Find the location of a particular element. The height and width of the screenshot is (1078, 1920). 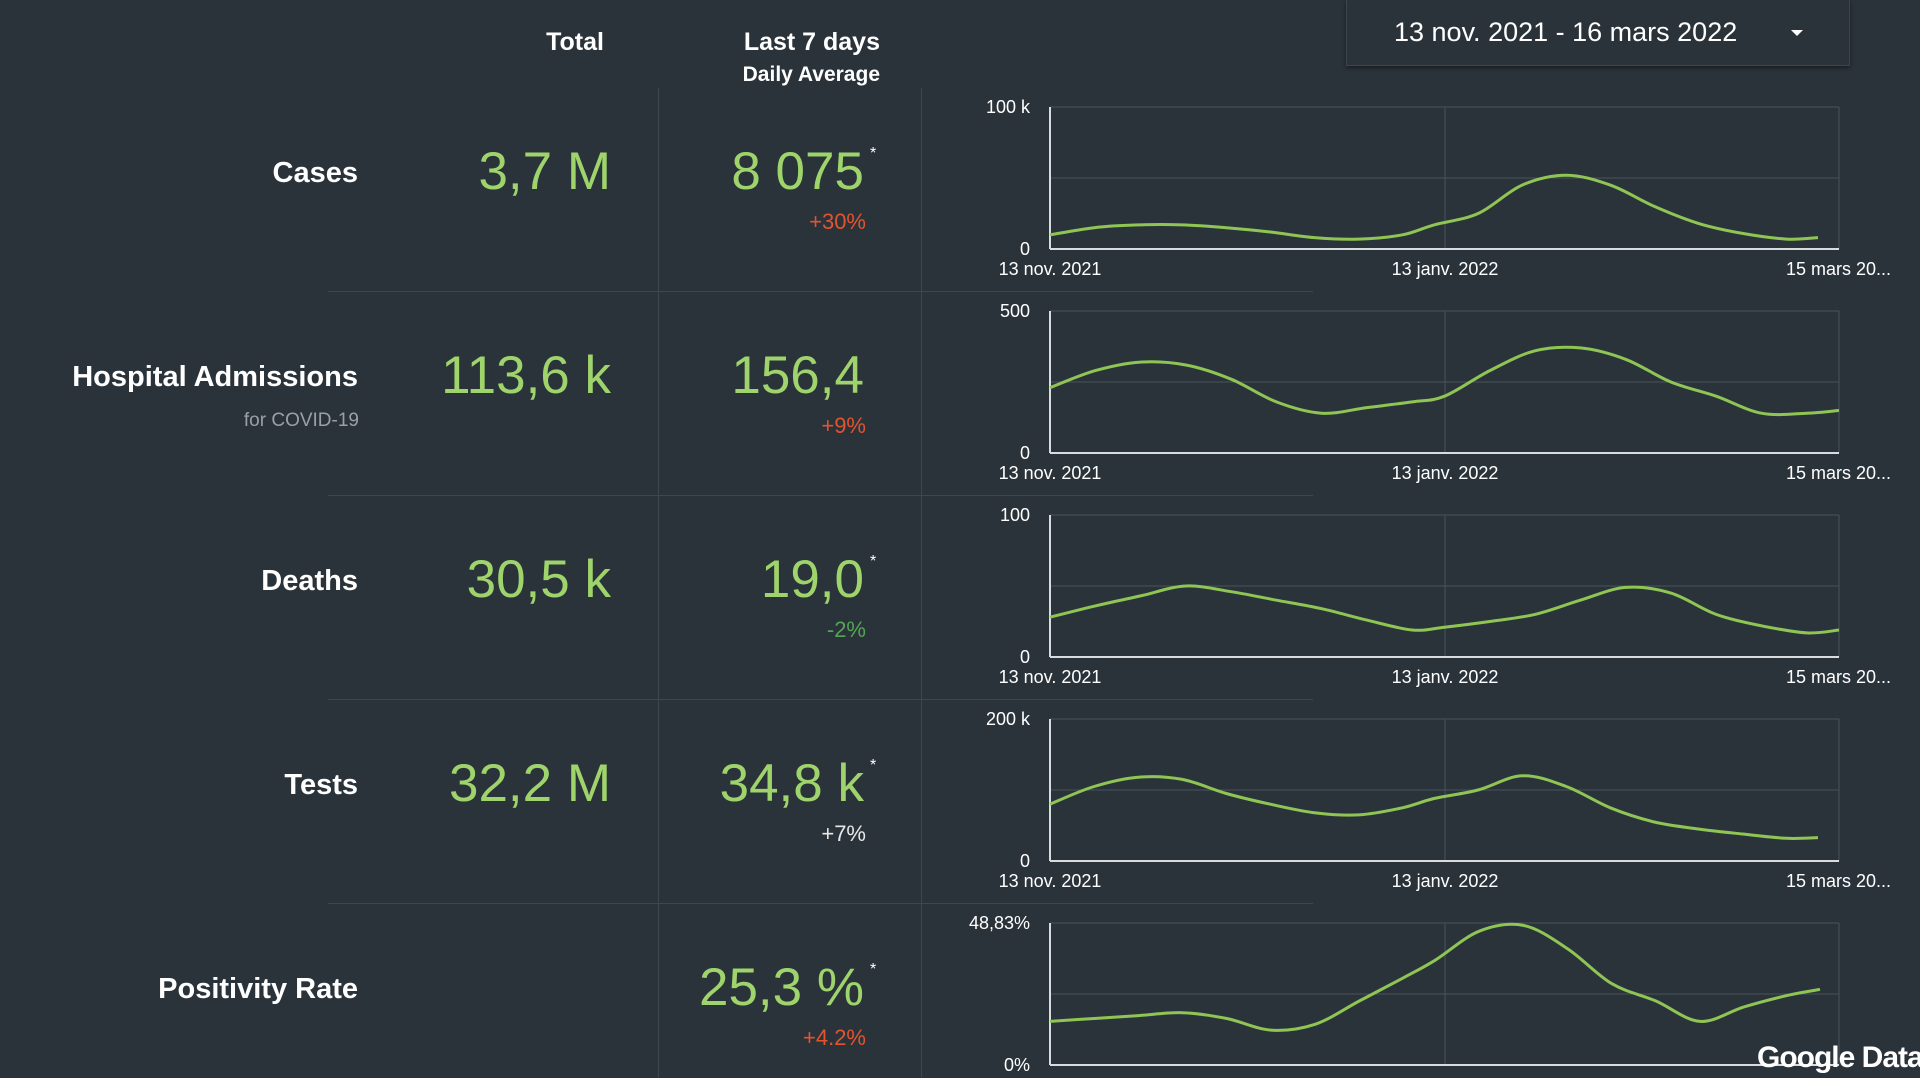

change-value-cases: +30% is located at coordinates (837, 221).